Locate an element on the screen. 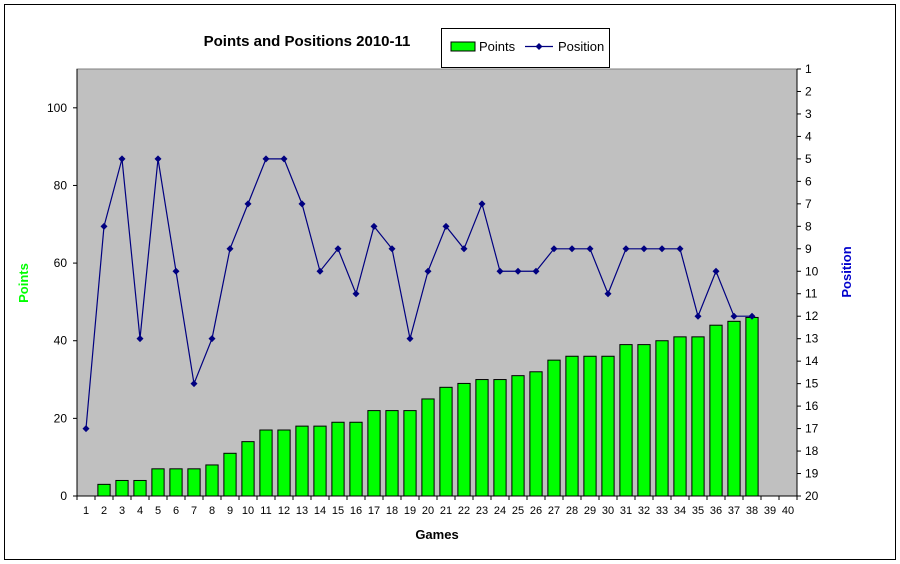 The image size is (900, 564). left-tick-label: 40 is located at coordinates (61, 341).